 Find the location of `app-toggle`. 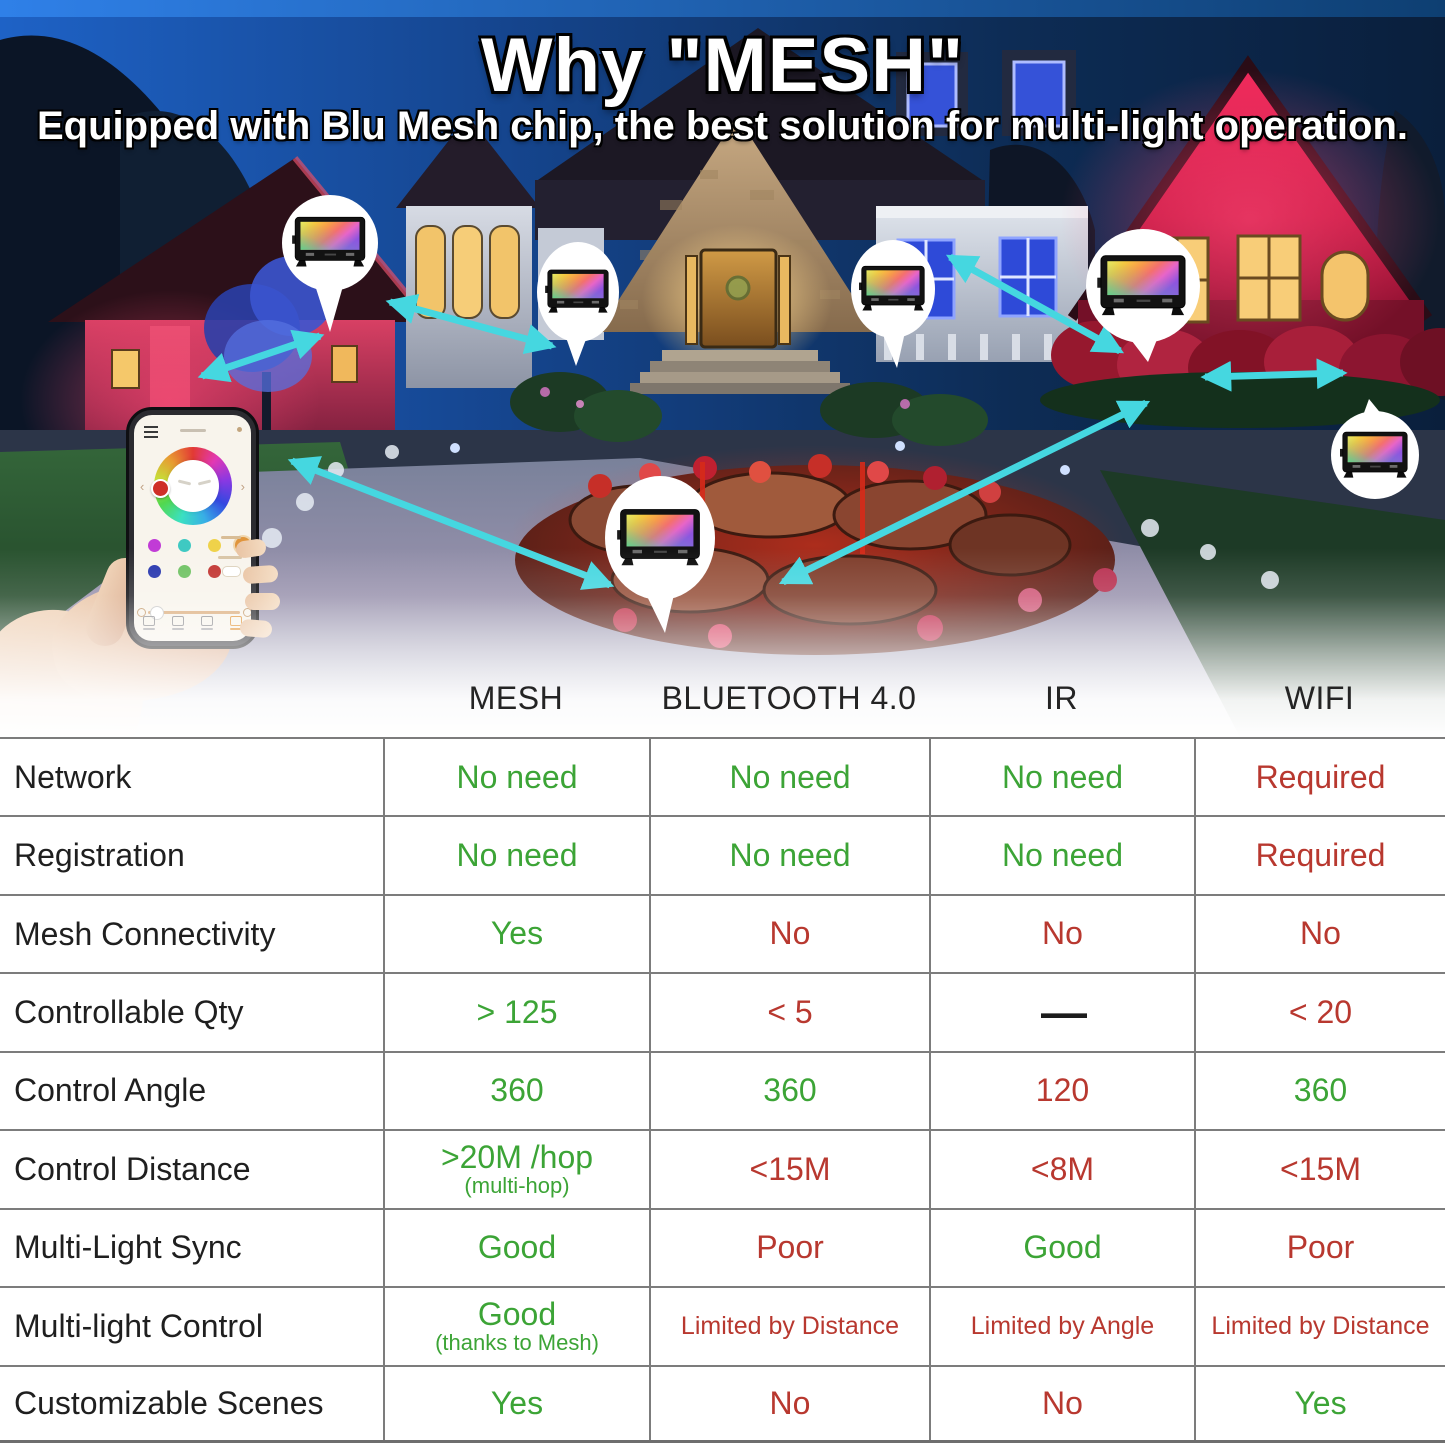

app-toggle is located at coordinates (231, 571).